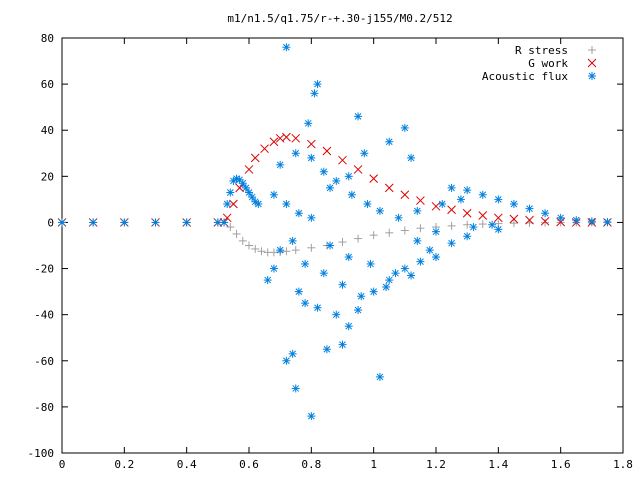 This screenshot has height=480, width=640. I want to click on y-tick-label: 0, so click(50, 222).